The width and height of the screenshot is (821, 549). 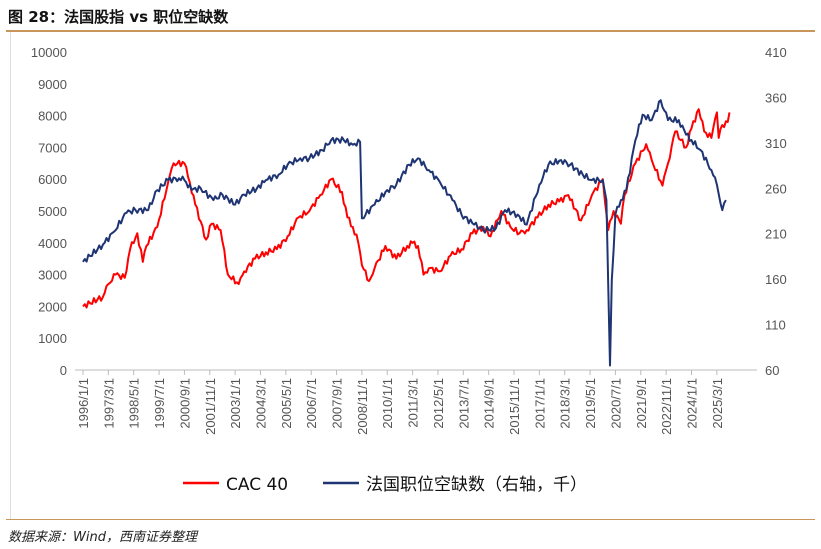 I want to click on x-axis-tick-label: 1998/5/1, so click(x=134, y=403).